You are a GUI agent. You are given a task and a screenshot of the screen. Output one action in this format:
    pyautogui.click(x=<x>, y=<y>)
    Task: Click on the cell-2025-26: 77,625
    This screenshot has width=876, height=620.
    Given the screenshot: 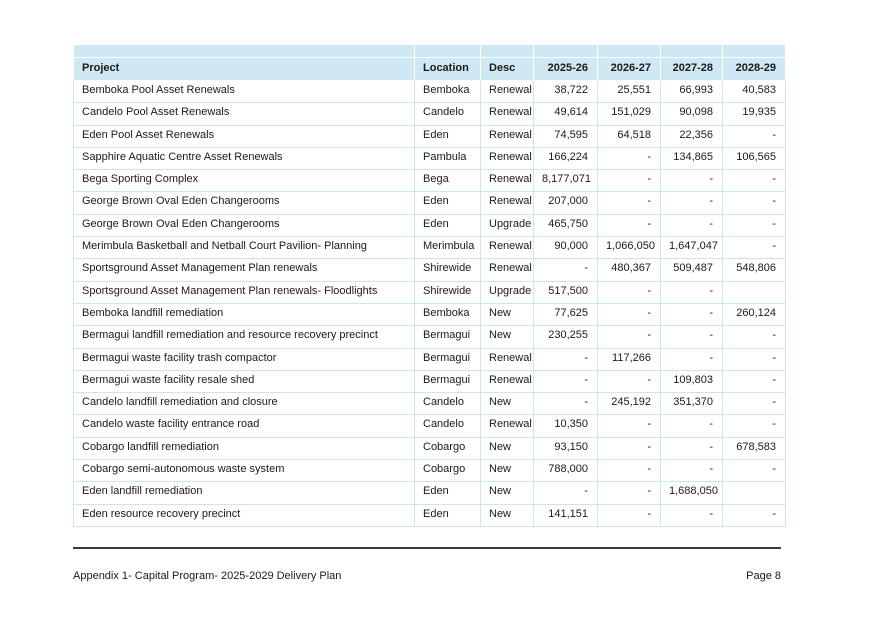 What is the action you would take?
    pyautogui.click(x=565, y=314)
    